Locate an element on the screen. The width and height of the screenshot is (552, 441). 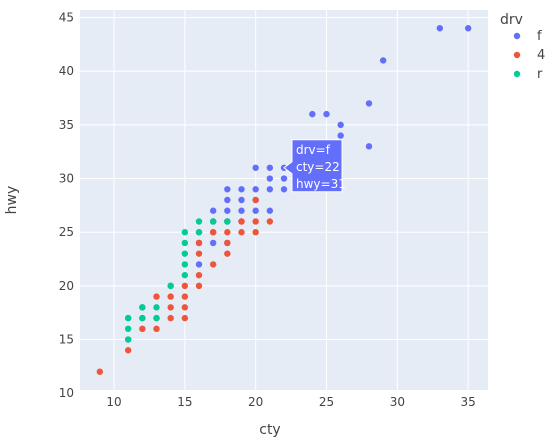
hover-tooltip: drv=f cty=22 hwy=31 is located at coordinates (314, 166).